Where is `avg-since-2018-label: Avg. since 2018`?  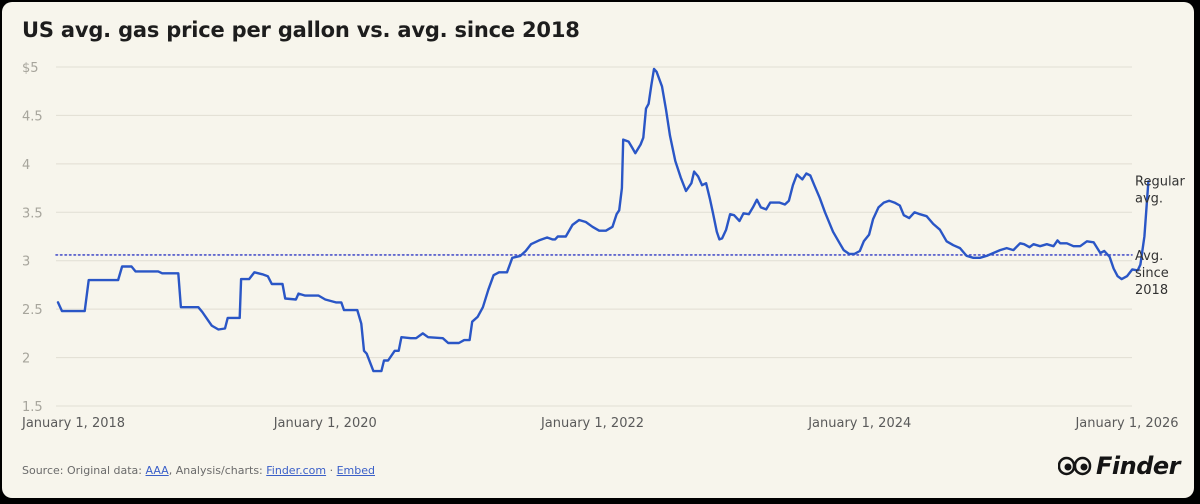
avg-since-2018-label: Avg. since 2018 is located at coordinates (1152, 273).